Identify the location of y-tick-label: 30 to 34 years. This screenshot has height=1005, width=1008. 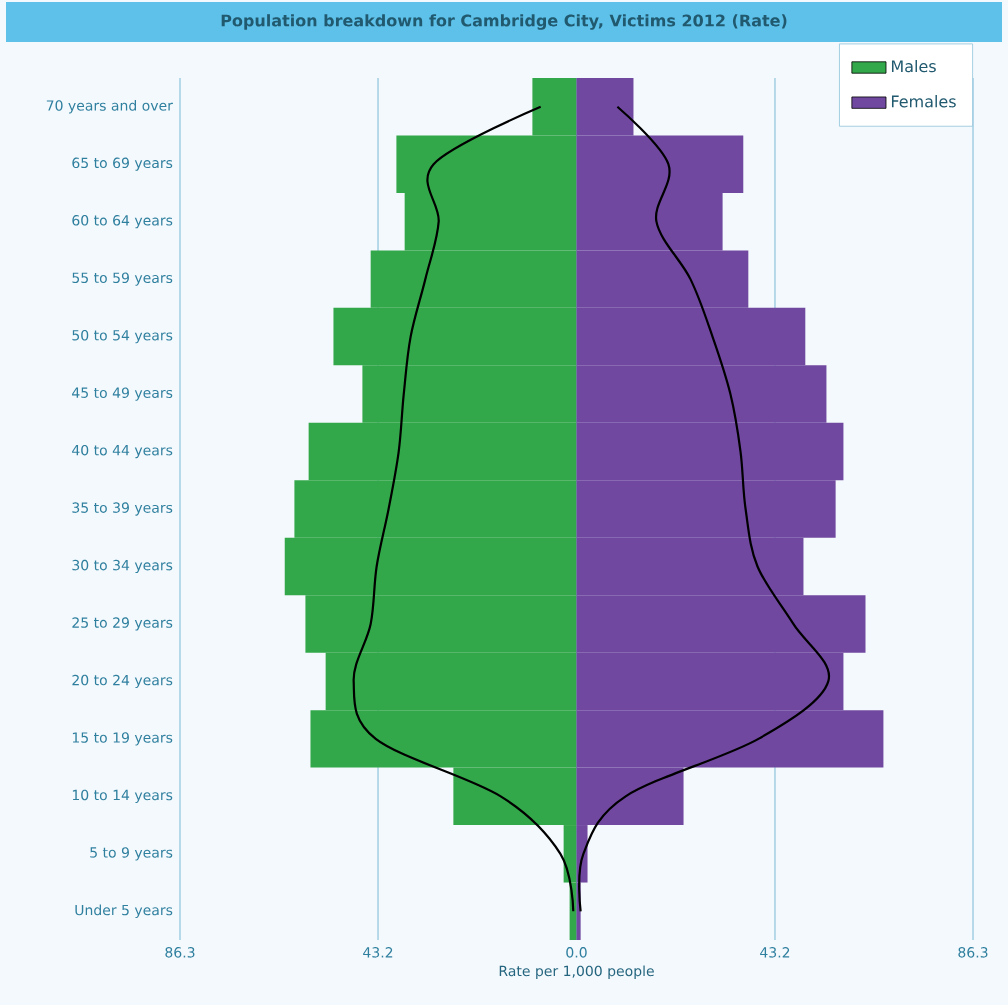
(122, 566).